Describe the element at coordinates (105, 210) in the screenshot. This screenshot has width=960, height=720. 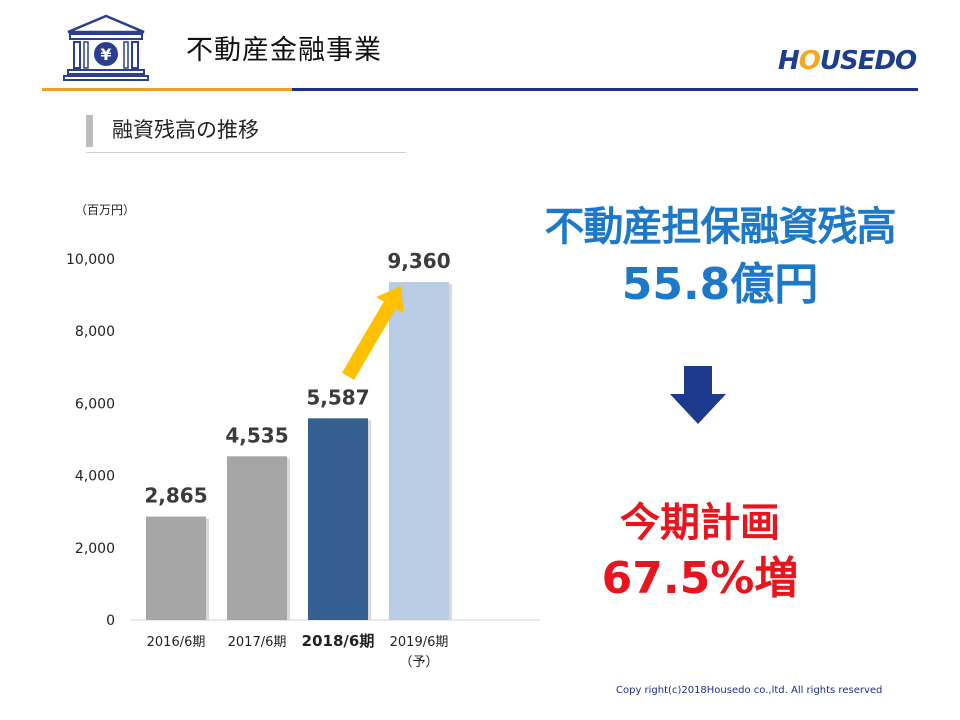
I see `y-axis-unit: （百万円）` at that location.